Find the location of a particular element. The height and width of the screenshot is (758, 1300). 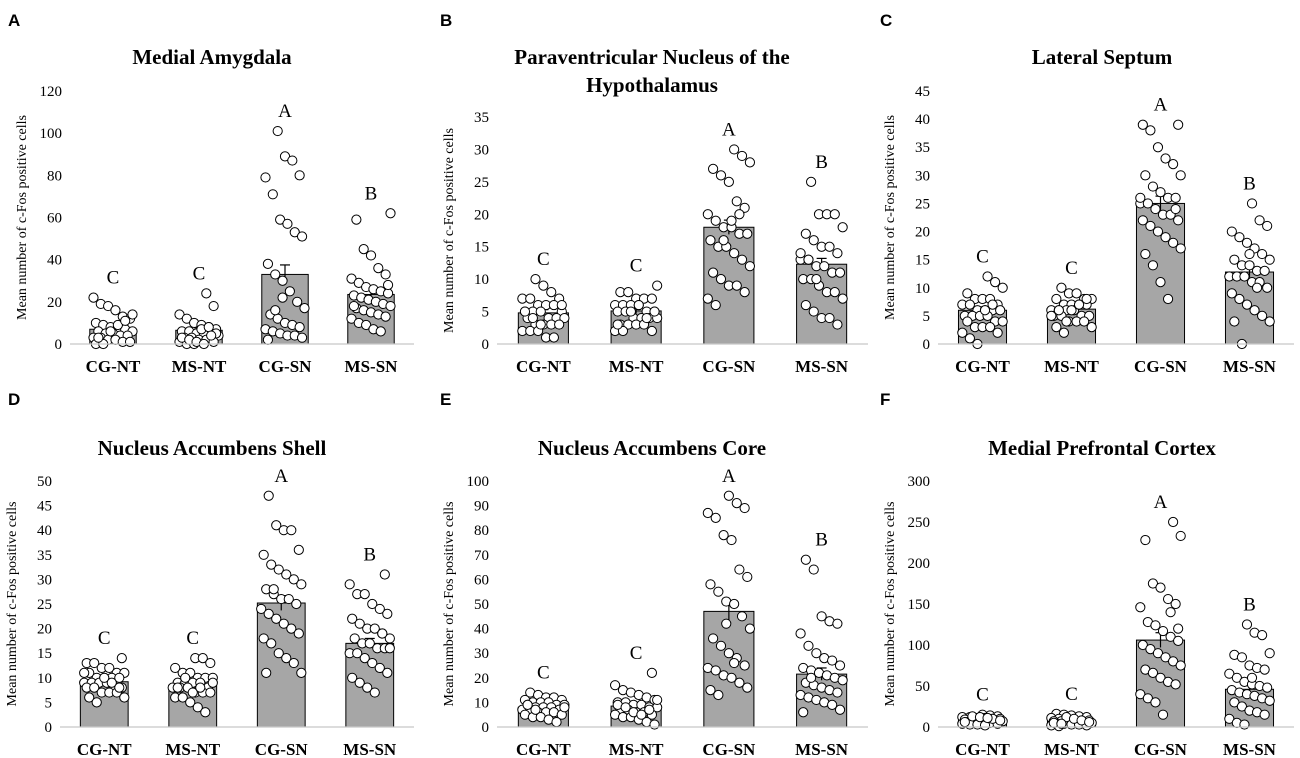

y-tick-label: 100 is located at coordinates (51, 134).